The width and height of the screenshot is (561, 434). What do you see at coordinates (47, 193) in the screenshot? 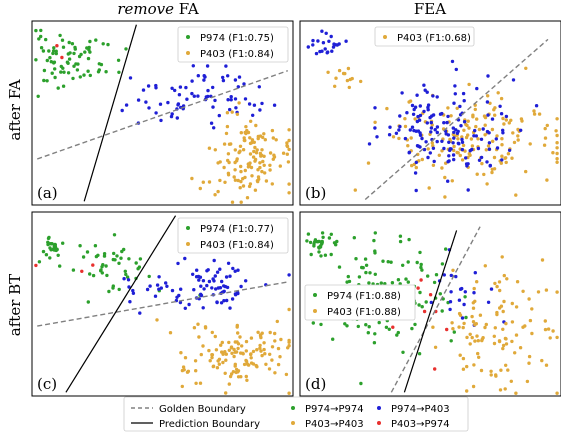
I see `panel-label: (a)` at bounding box center [47, 193].